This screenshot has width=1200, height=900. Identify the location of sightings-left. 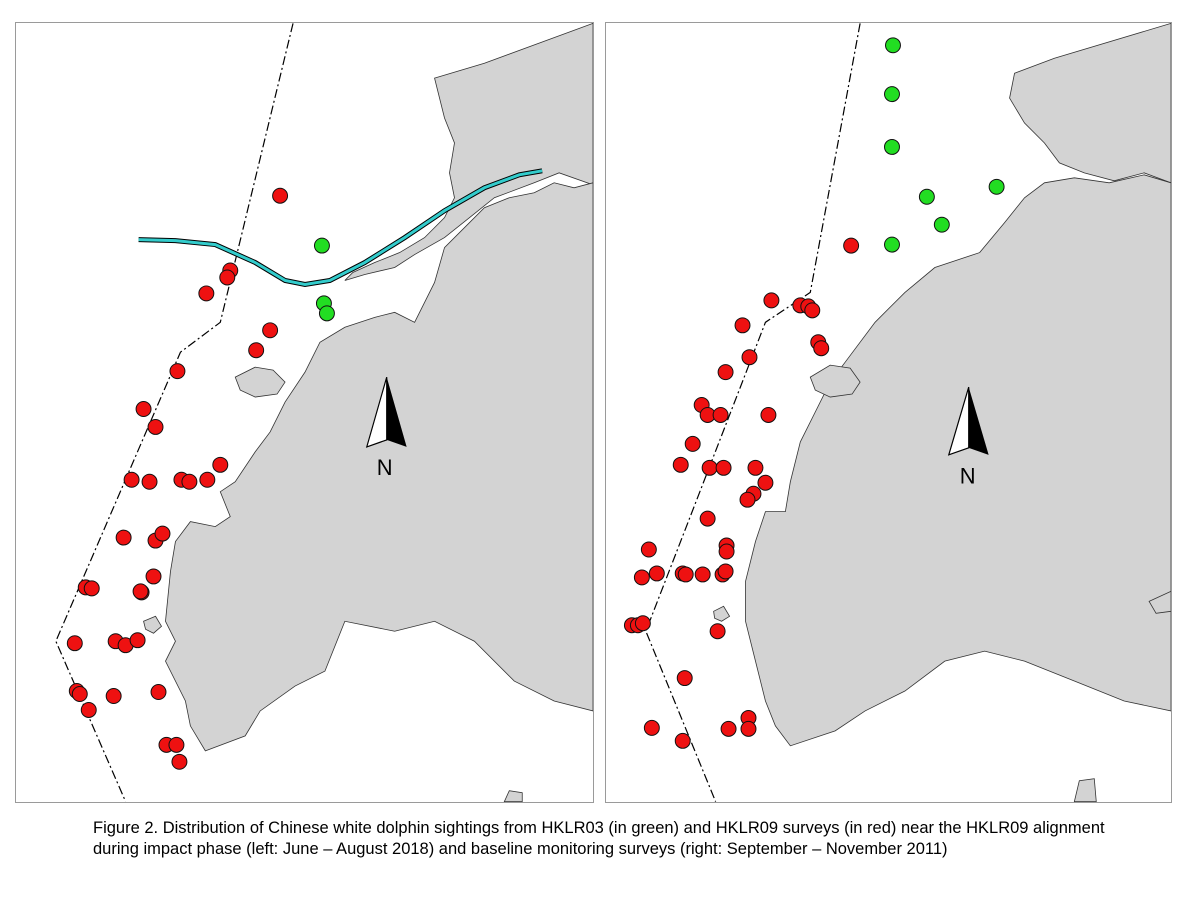
(200, 478).